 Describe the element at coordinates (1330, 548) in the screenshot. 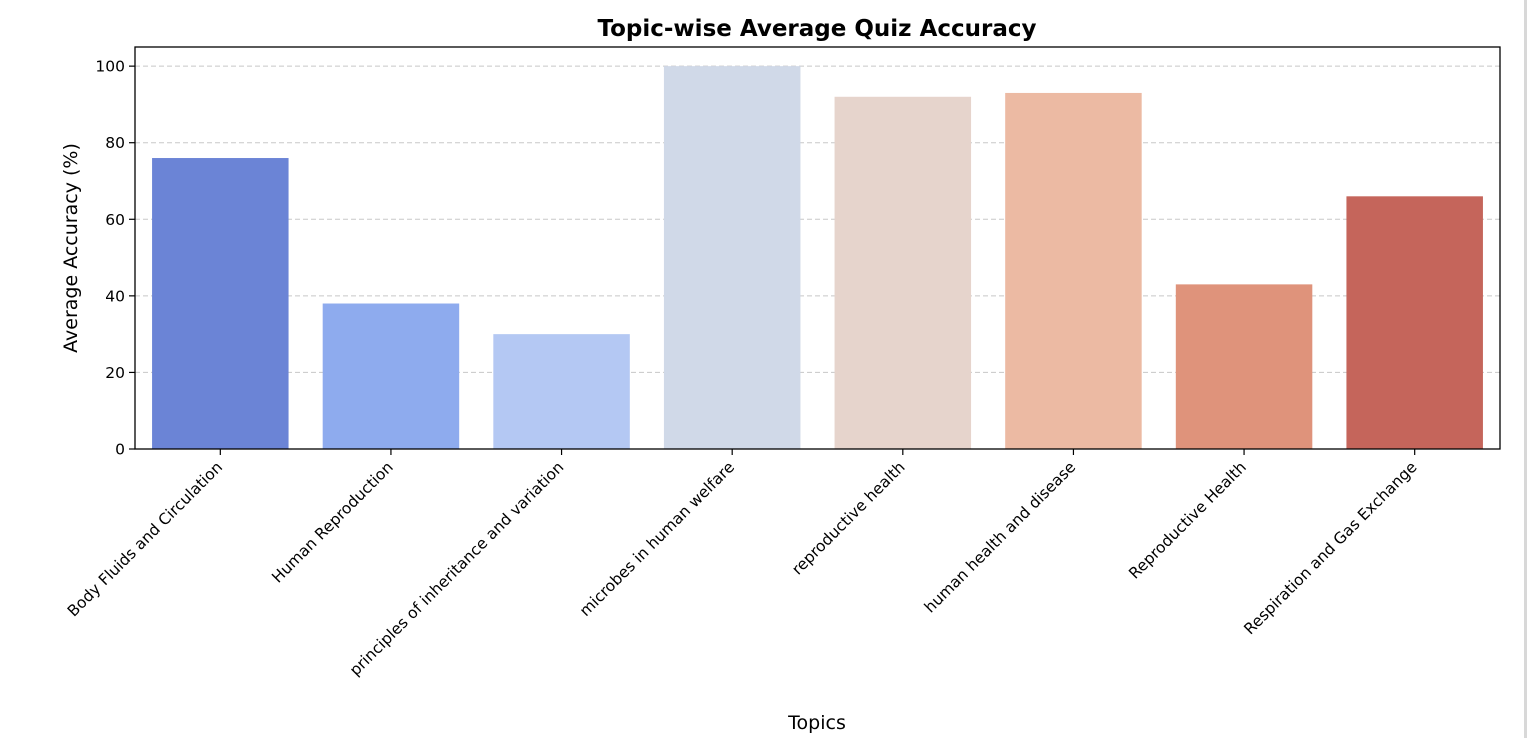

I see `x-tick-label: Respiration and Gas Exchange` at that location.